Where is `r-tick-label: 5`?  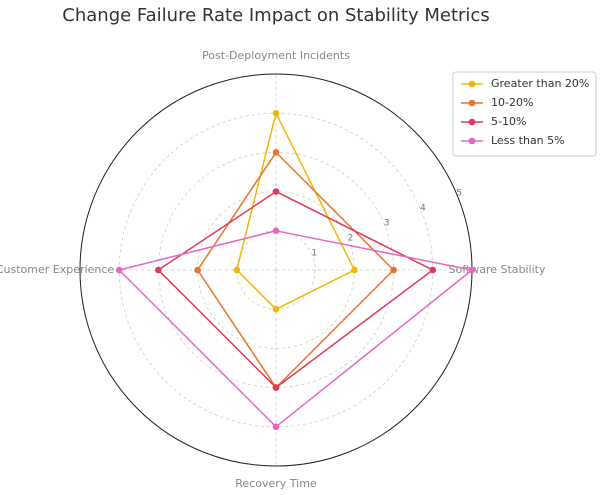 r-tick-label: 5 is located at coordinates (459, 193).